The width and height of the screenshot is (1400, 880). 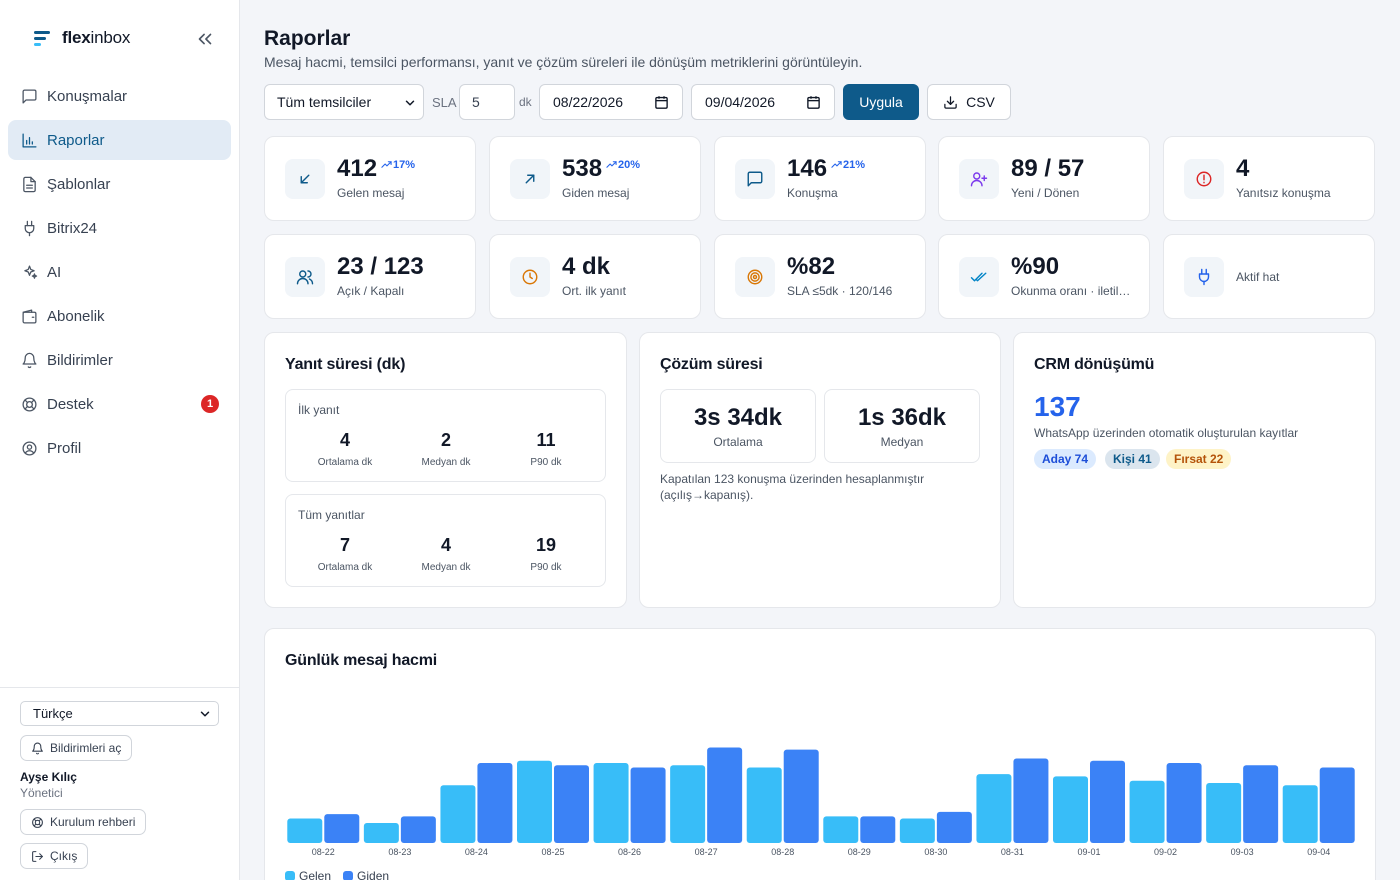 I want to click on sidebar-item-konu-malar: Konuşmalar, so click(x=119, y=96).